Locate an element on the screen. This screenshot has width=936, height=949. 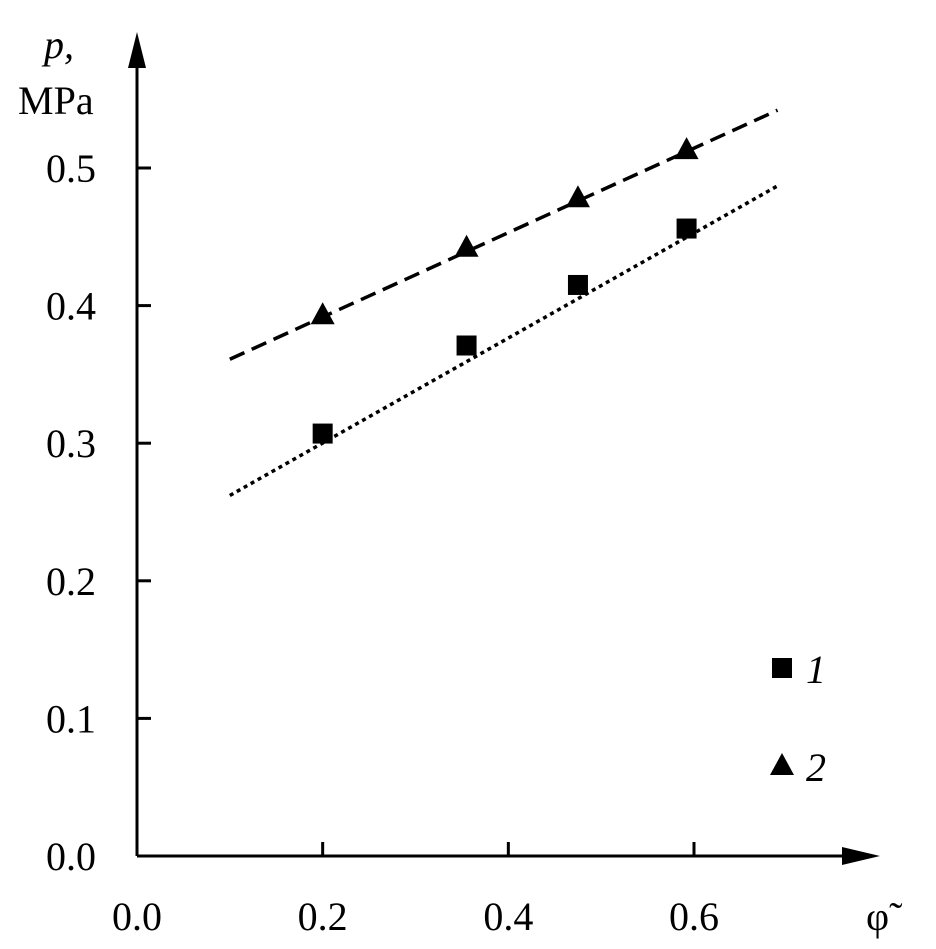
x-tick-label: 0.6 is located at coordinates (694, 916).